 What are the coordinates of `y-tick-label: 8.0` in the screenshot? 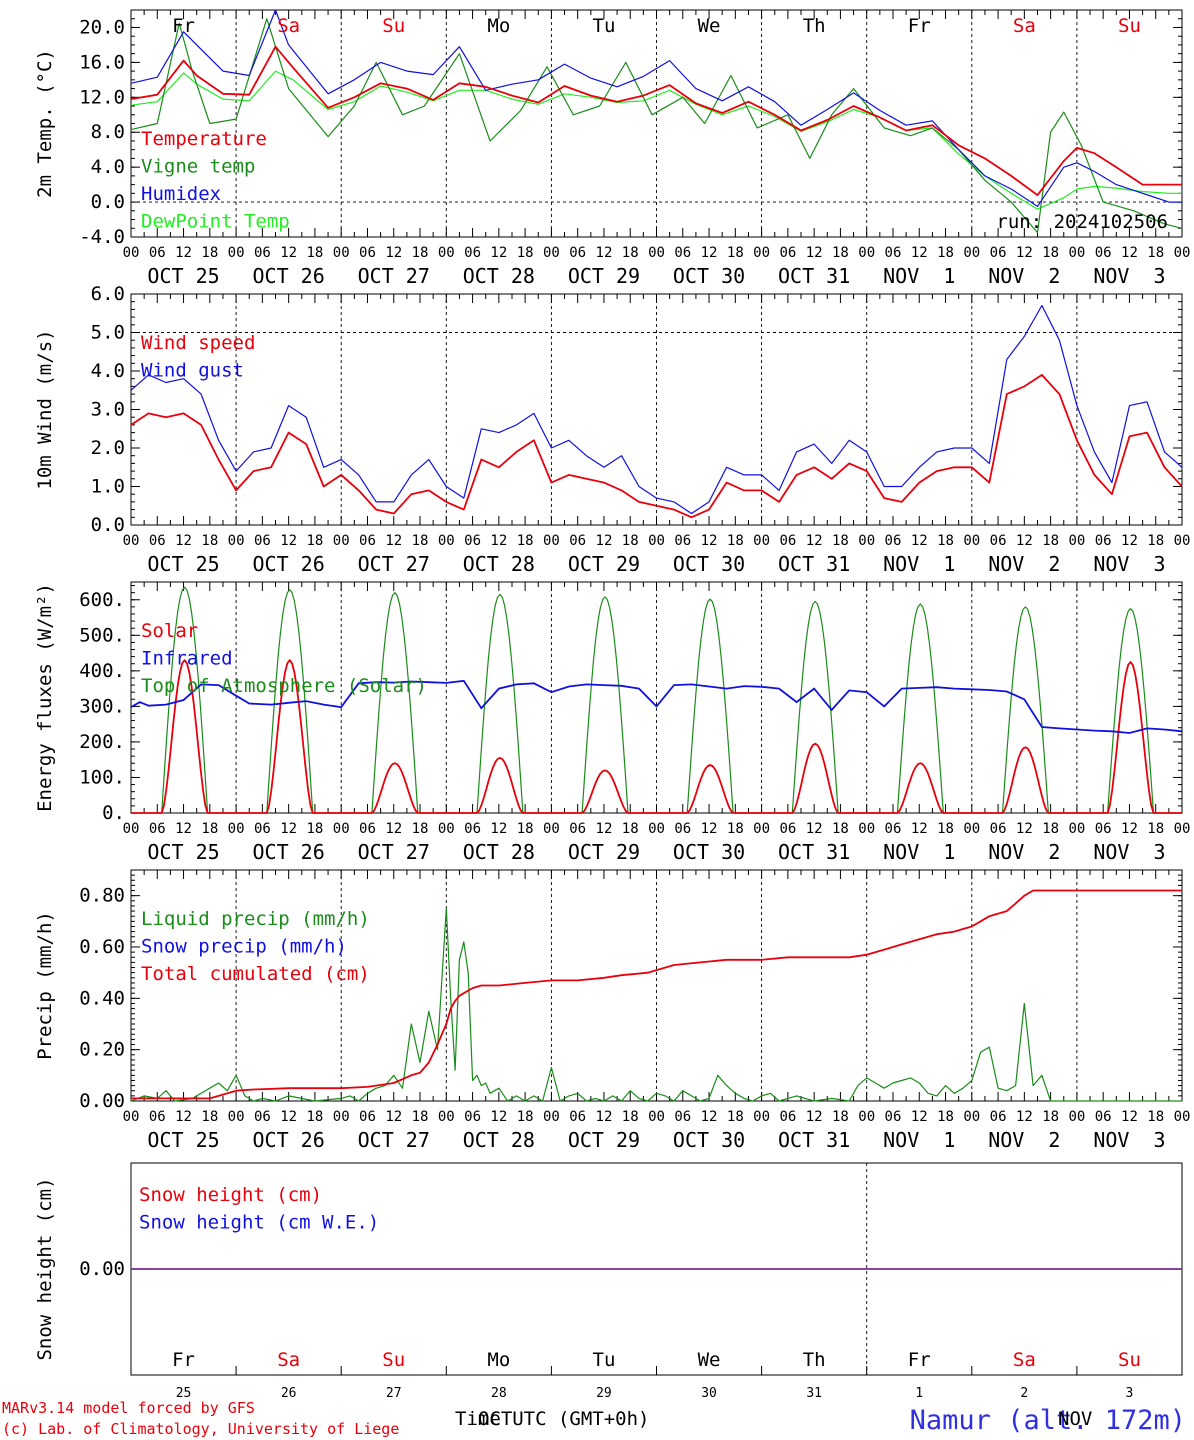 It's located at (108, 132).